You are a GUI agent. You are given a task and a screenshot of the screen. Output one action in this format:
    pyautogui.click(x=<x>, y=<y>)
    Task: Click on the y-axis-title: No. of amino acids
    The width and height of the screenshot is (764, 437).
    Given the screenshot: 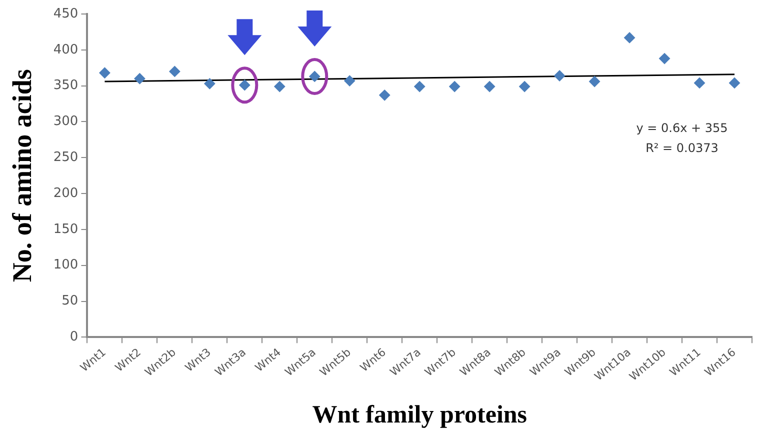 What is the action you would take?
    pyautogui.click(x=22, y=175)
    